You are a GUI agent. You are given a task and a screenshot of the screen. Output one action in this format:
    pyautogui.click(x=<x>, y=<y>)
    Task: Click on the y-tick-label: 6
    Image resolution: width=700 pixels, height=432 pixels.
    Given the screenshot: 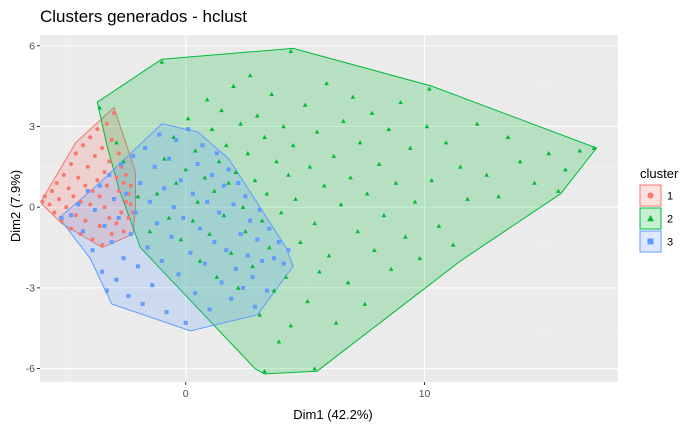 What is the action you would take?
    pyautogui.click(x=32, y=46)
    